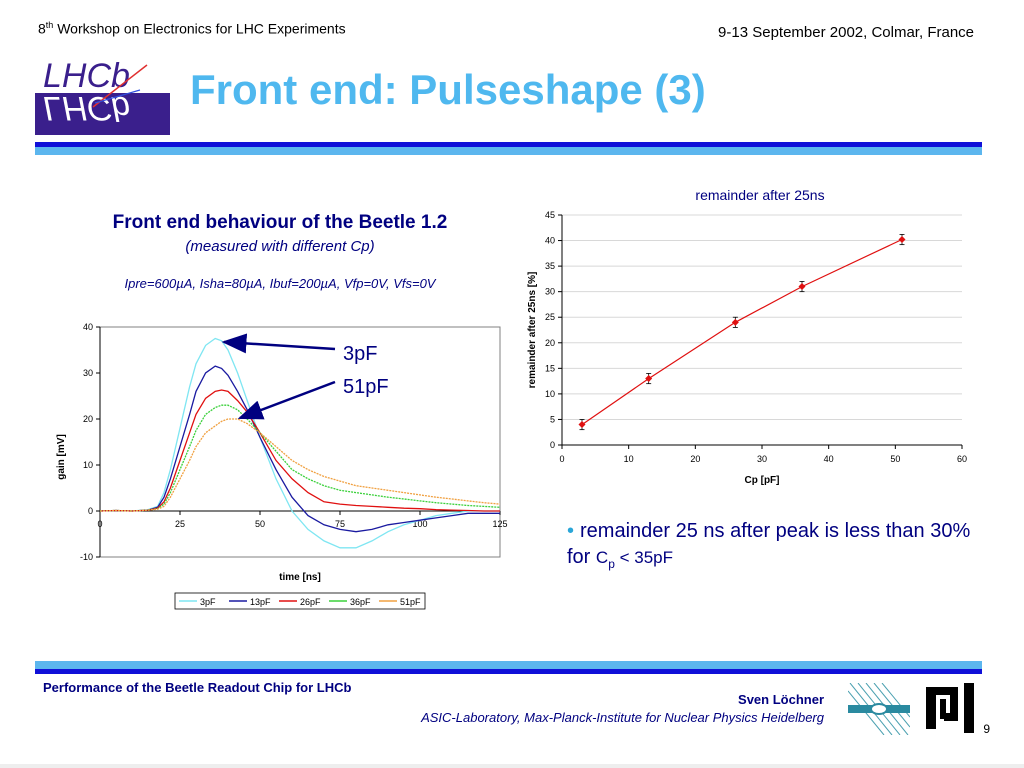  What do you see at coordinates (305, 376) in the screenshot?
I see `annotation-arrows: 3pF 51pF` at bounding box center [305, 376].